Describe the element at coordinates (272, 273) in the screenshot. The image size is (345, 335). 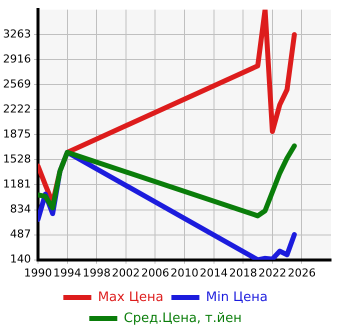
I see `x-tick-label: 2022` at that location.